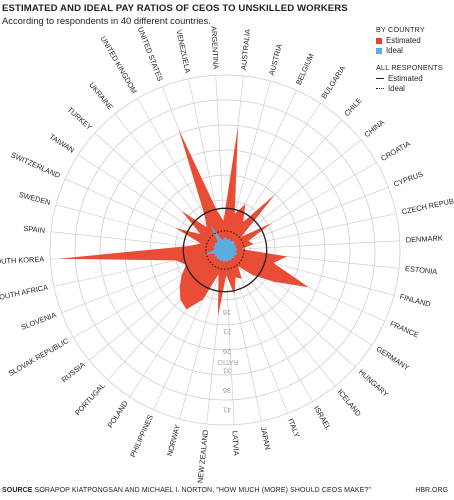 The width and height of the screenshot is (454, 500). I want to click on legend-all-estimated-label: Estimated, so click(405, 78).